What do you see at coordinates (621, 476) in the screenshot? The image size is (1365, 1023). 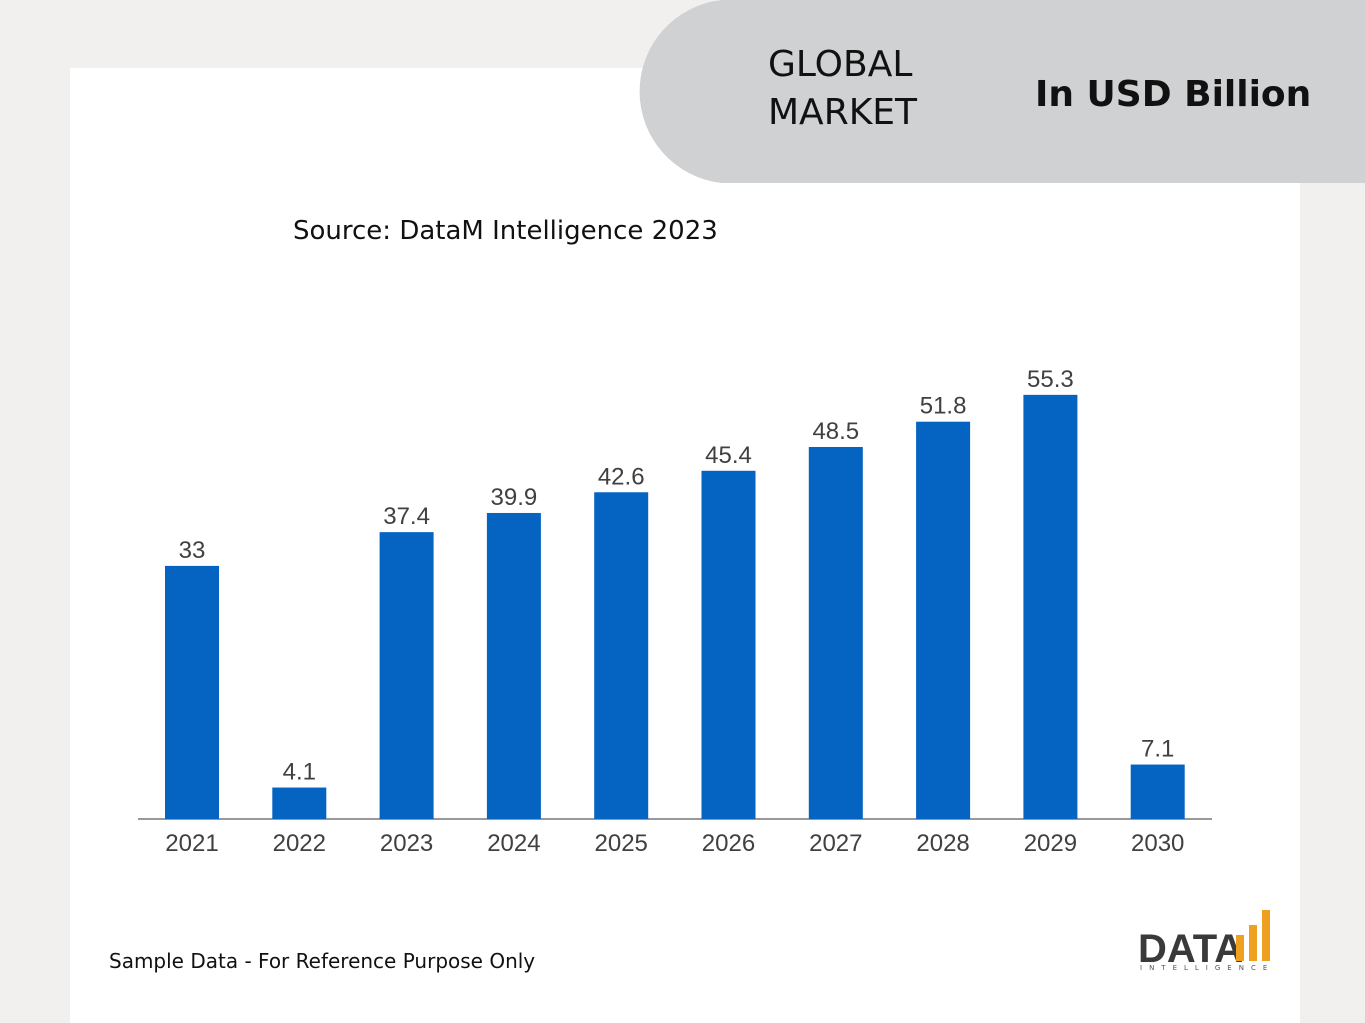 I see `value-label: 42.6` at bounding box center [621, 476].